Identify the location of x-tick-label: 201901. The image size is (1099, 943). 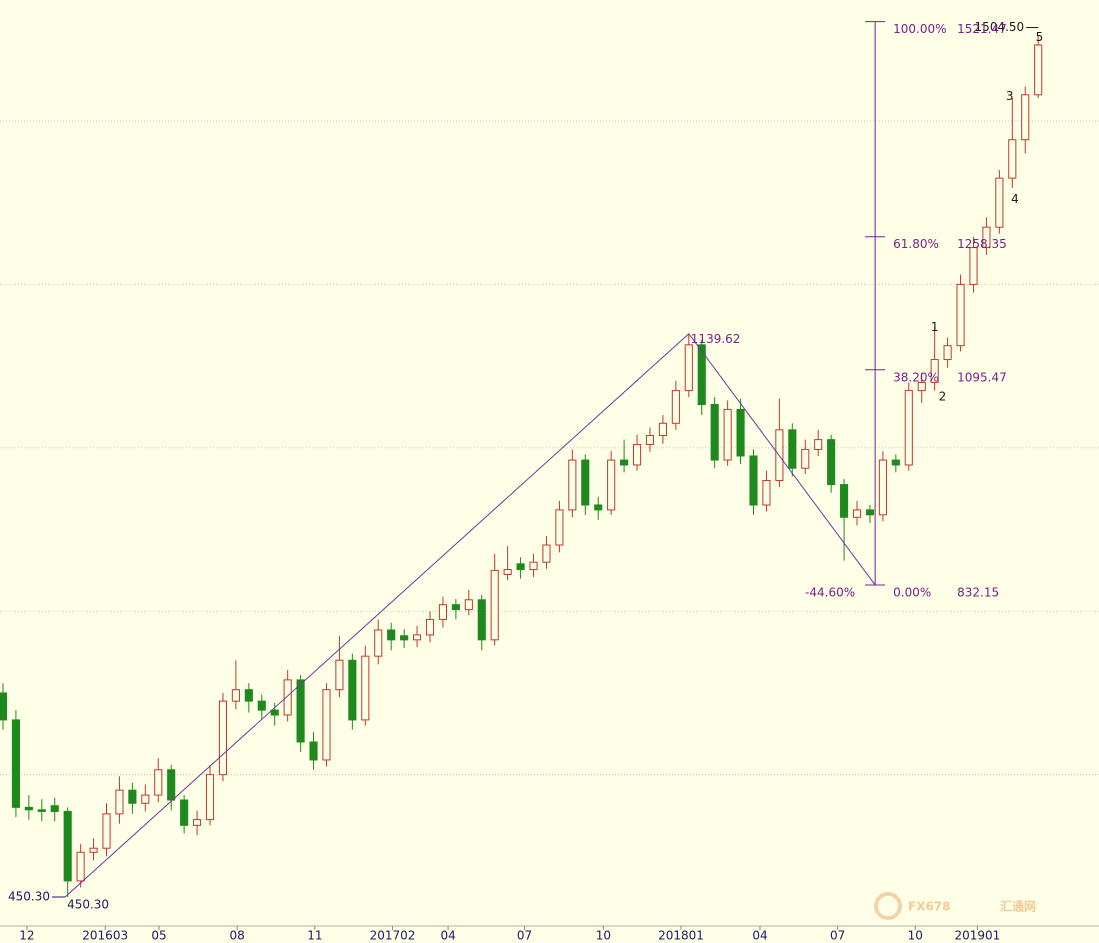
(977, 936).